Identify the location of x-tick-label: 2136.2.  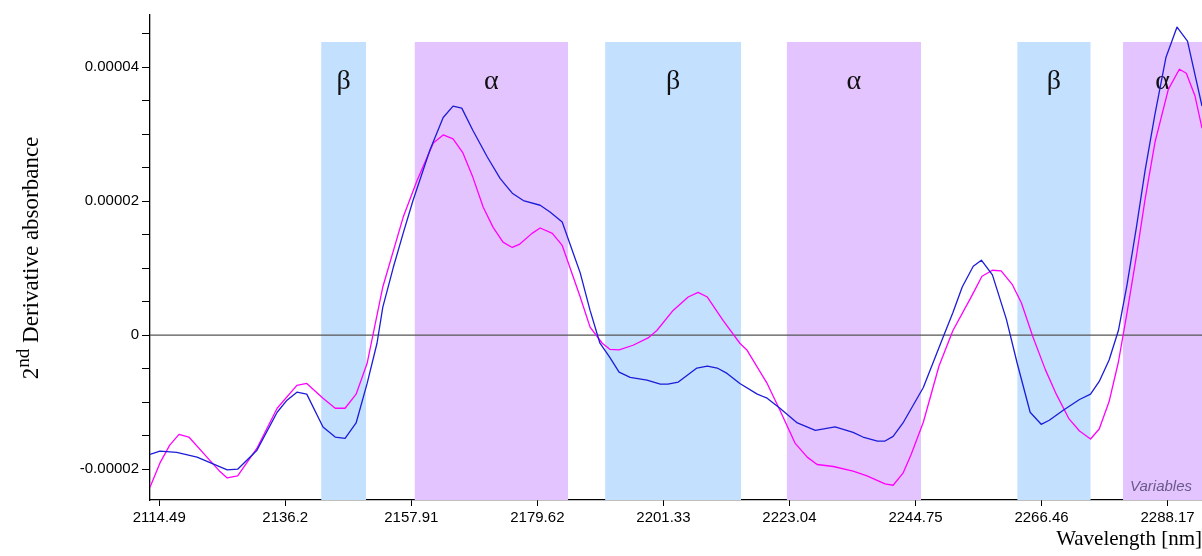
(285, 517).